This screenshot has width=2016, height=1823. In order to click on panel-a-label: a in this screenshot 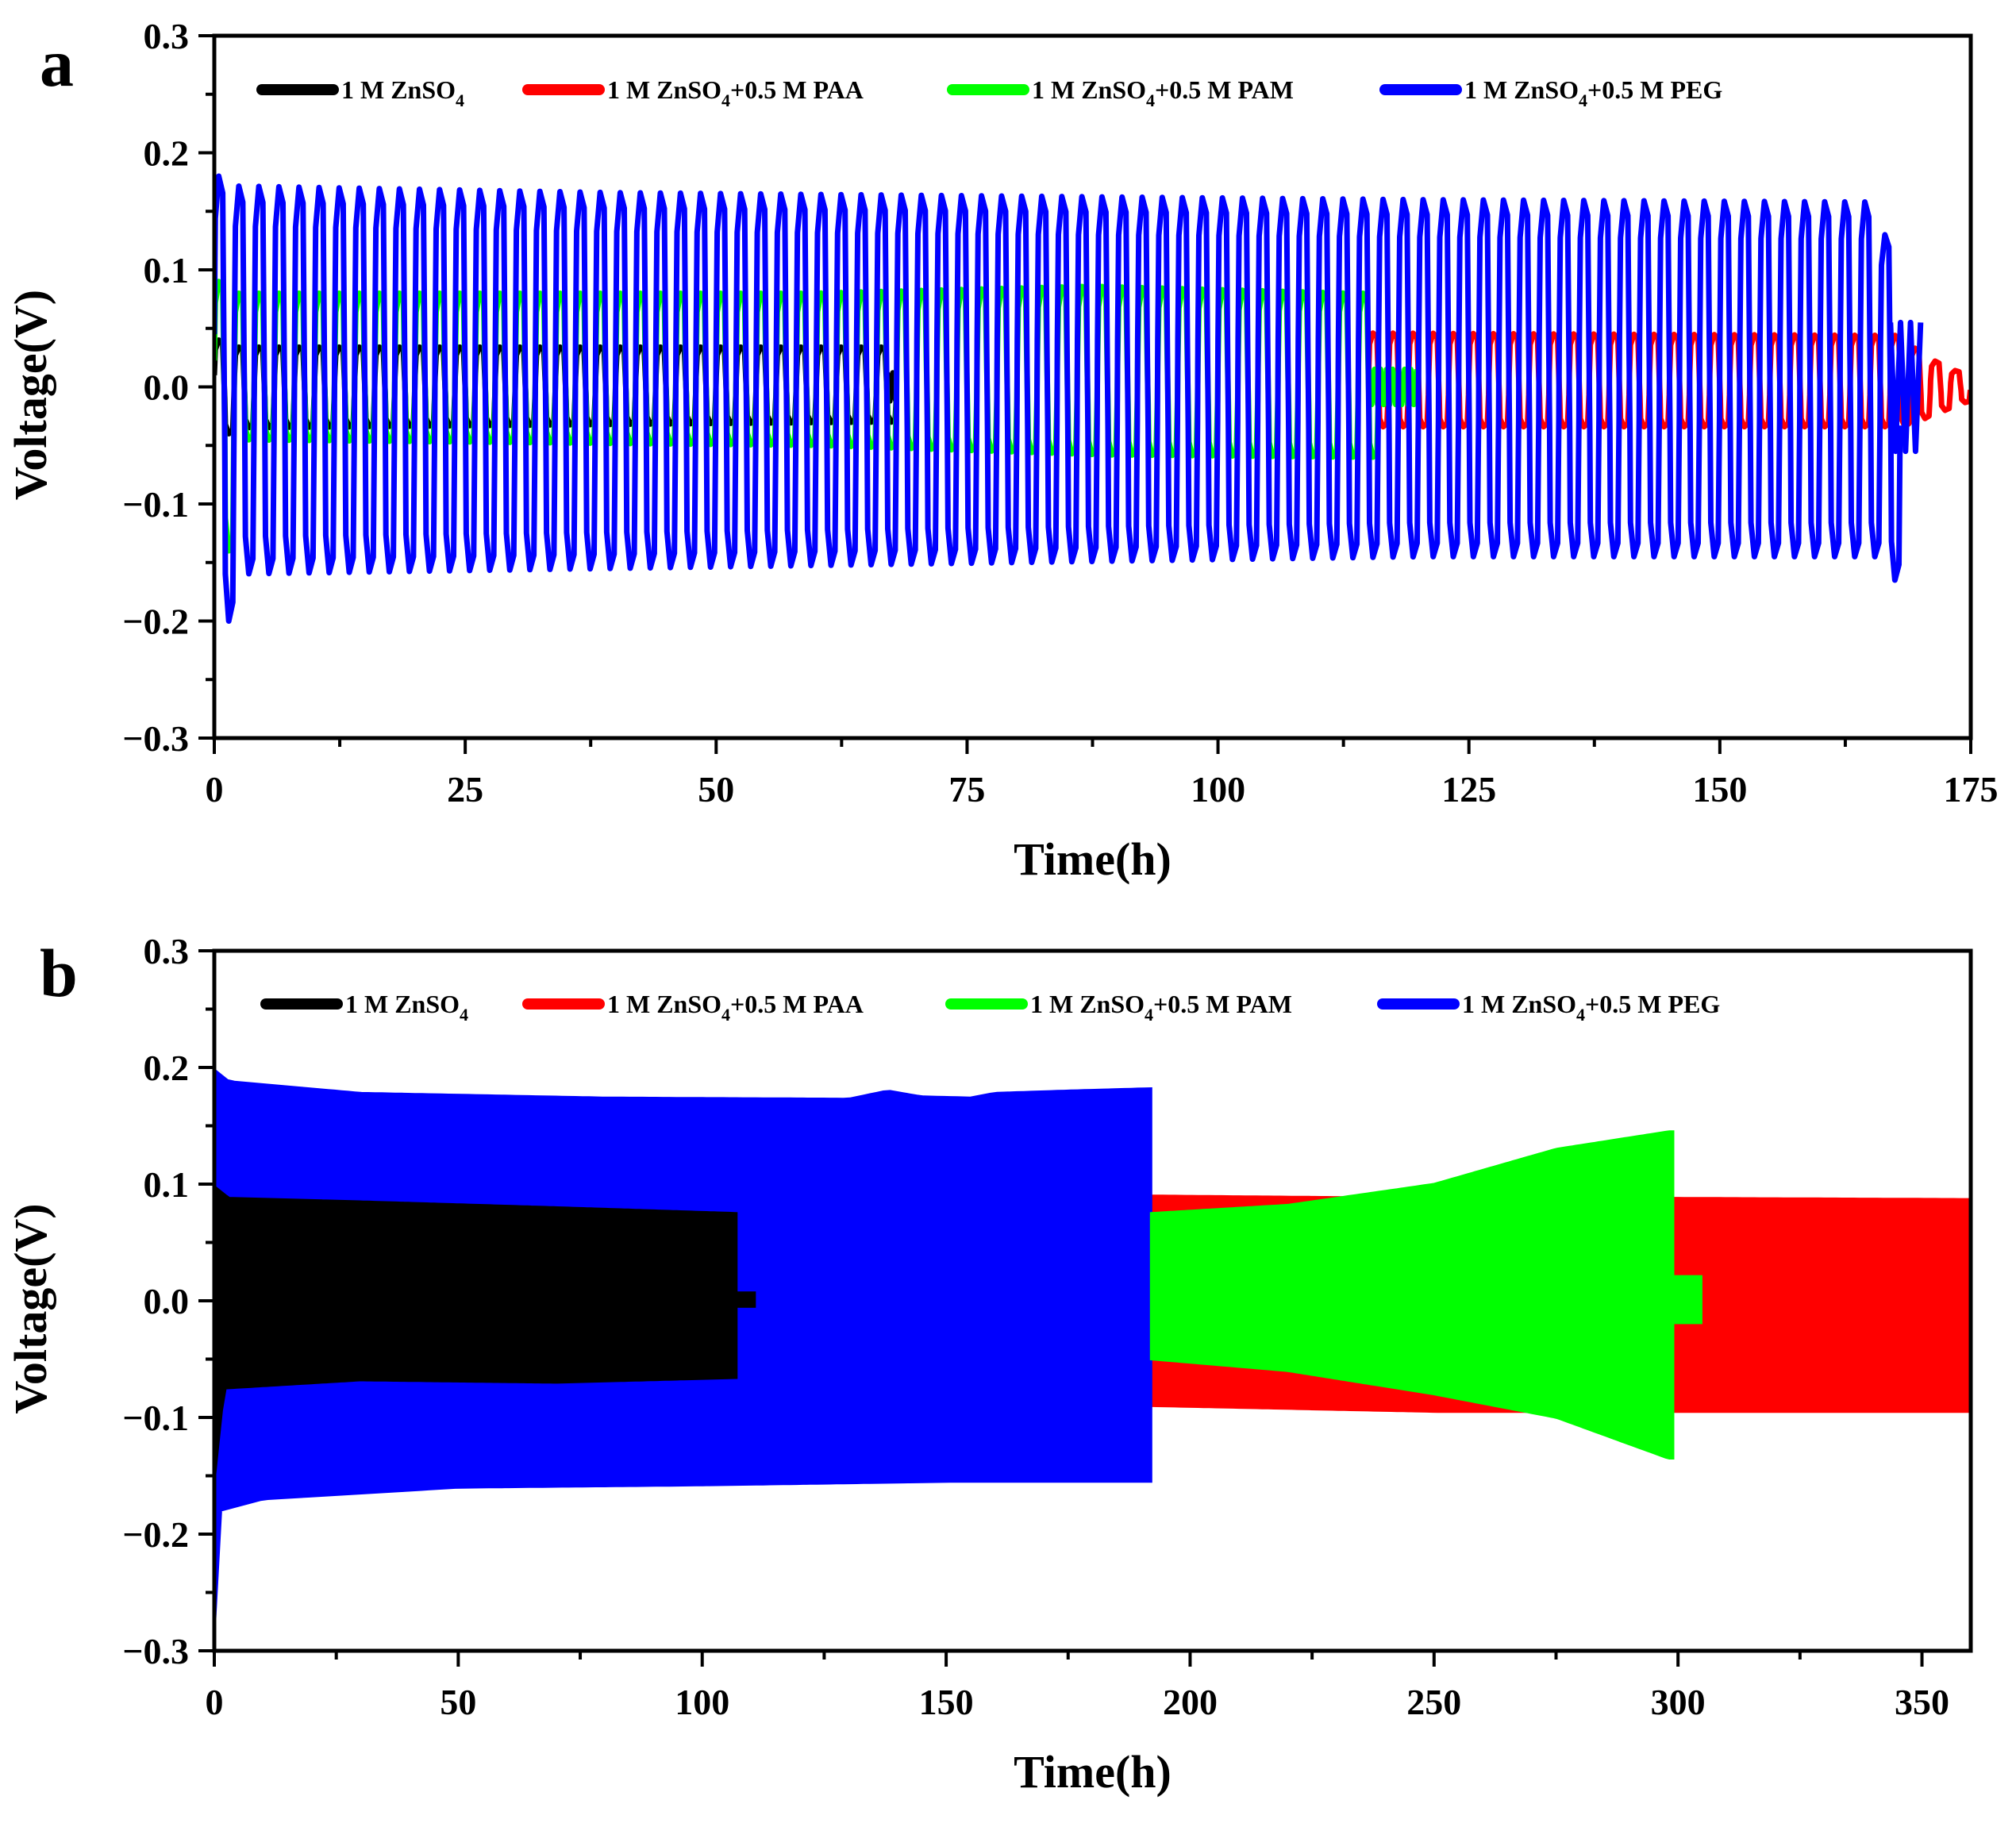, I will do `click(57, 63)`.